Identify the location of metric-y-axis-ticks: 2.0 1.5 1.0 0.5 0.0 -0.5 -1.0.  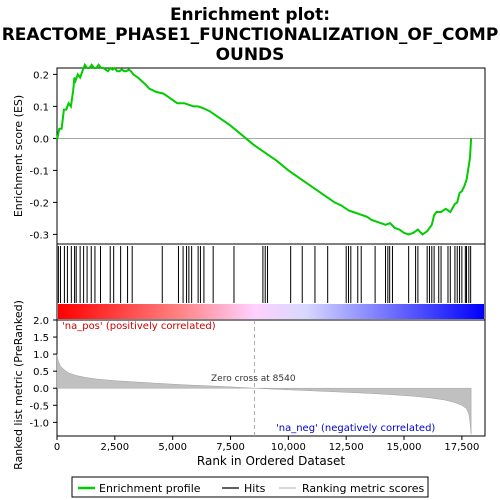
(43, 372).